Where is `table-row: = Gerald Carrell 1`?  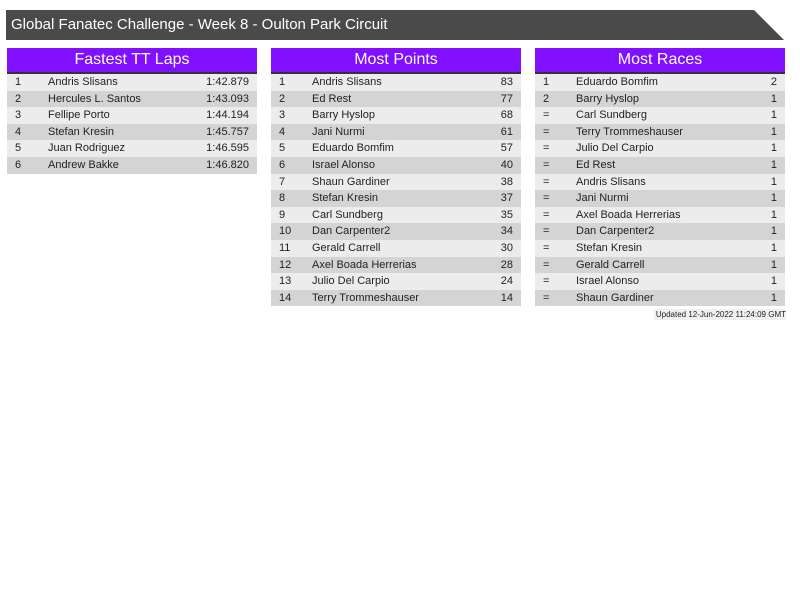 table-row: = Gerald Carrell 1 is located at coordinates (660, 265).